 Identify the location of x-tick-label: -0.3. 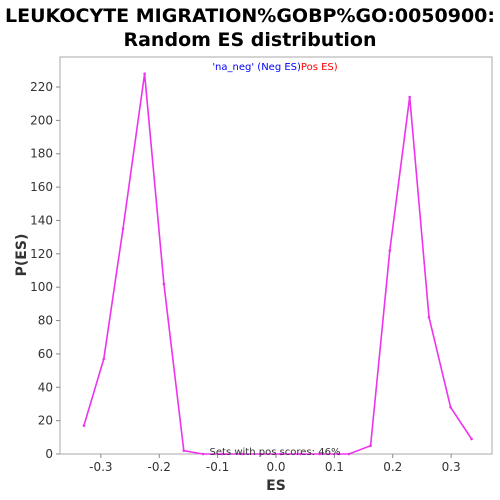
(100, 467).